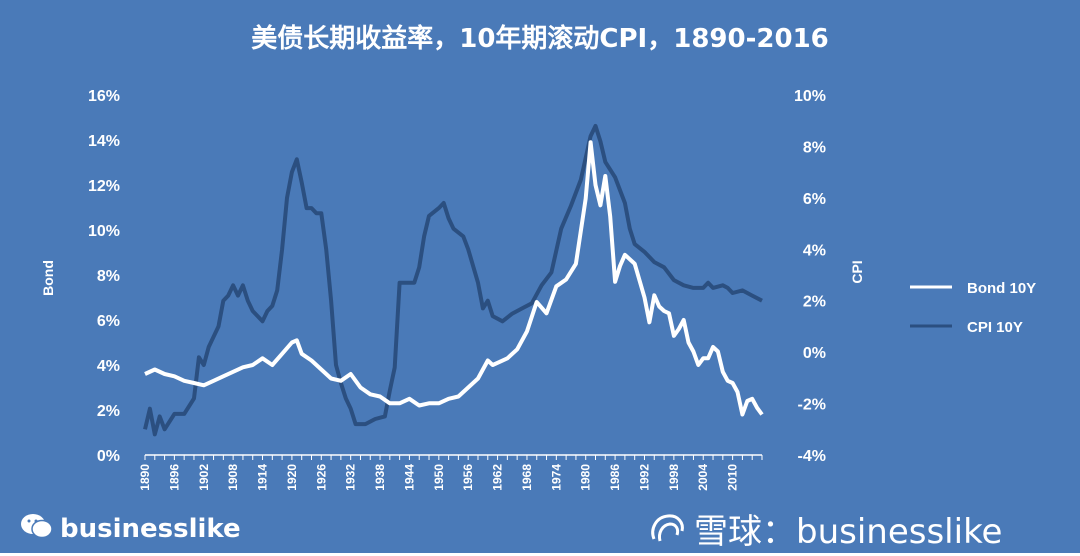 This screenshot has height=556, width=1080. What do you see at coordinates (108, 411) in the screenshot?
I see `y-tick-label: 2%` at bounding box center [108, 411].